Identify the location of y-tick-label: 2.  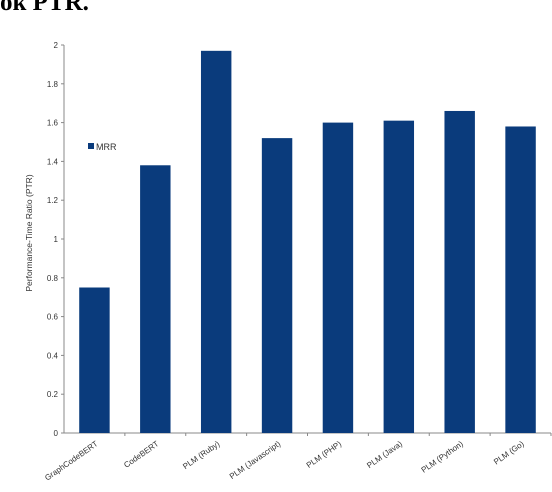
(56, 45).